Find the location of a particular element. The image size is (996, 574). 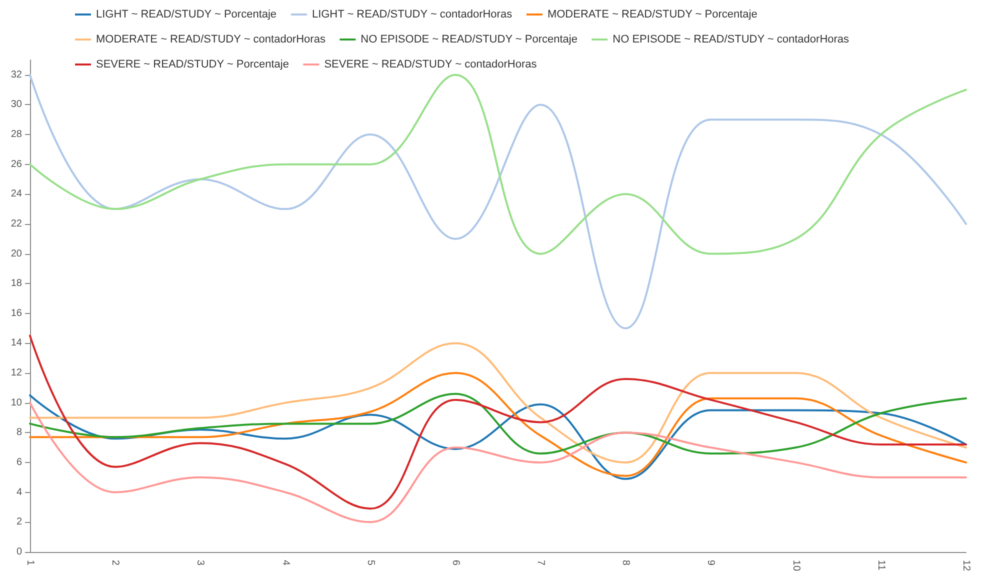

x-tick-label: 2 is located at coordinates (115, 563).